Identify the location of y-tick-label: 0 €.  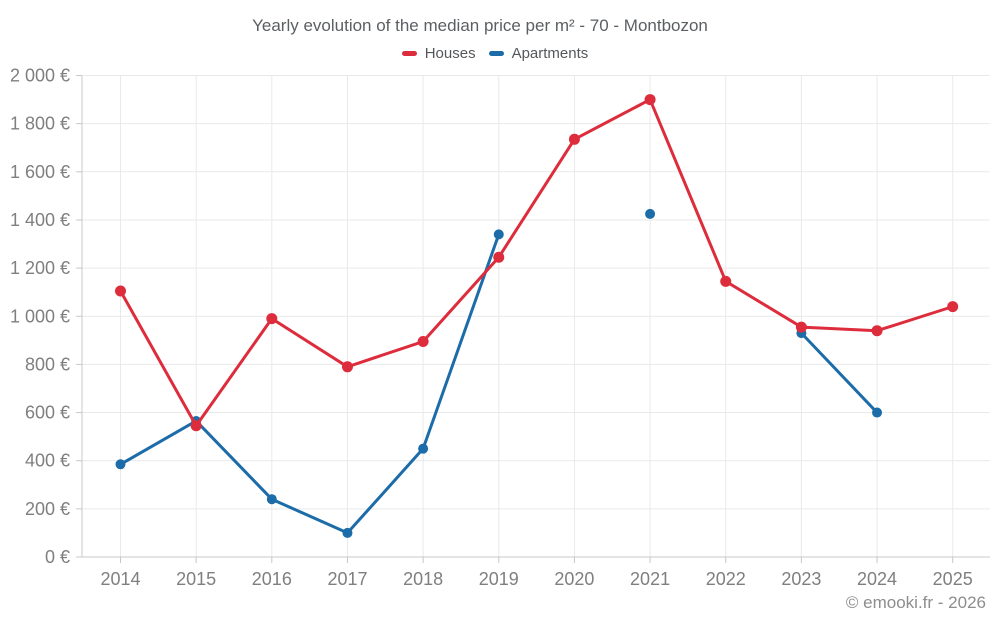
(57, 557).